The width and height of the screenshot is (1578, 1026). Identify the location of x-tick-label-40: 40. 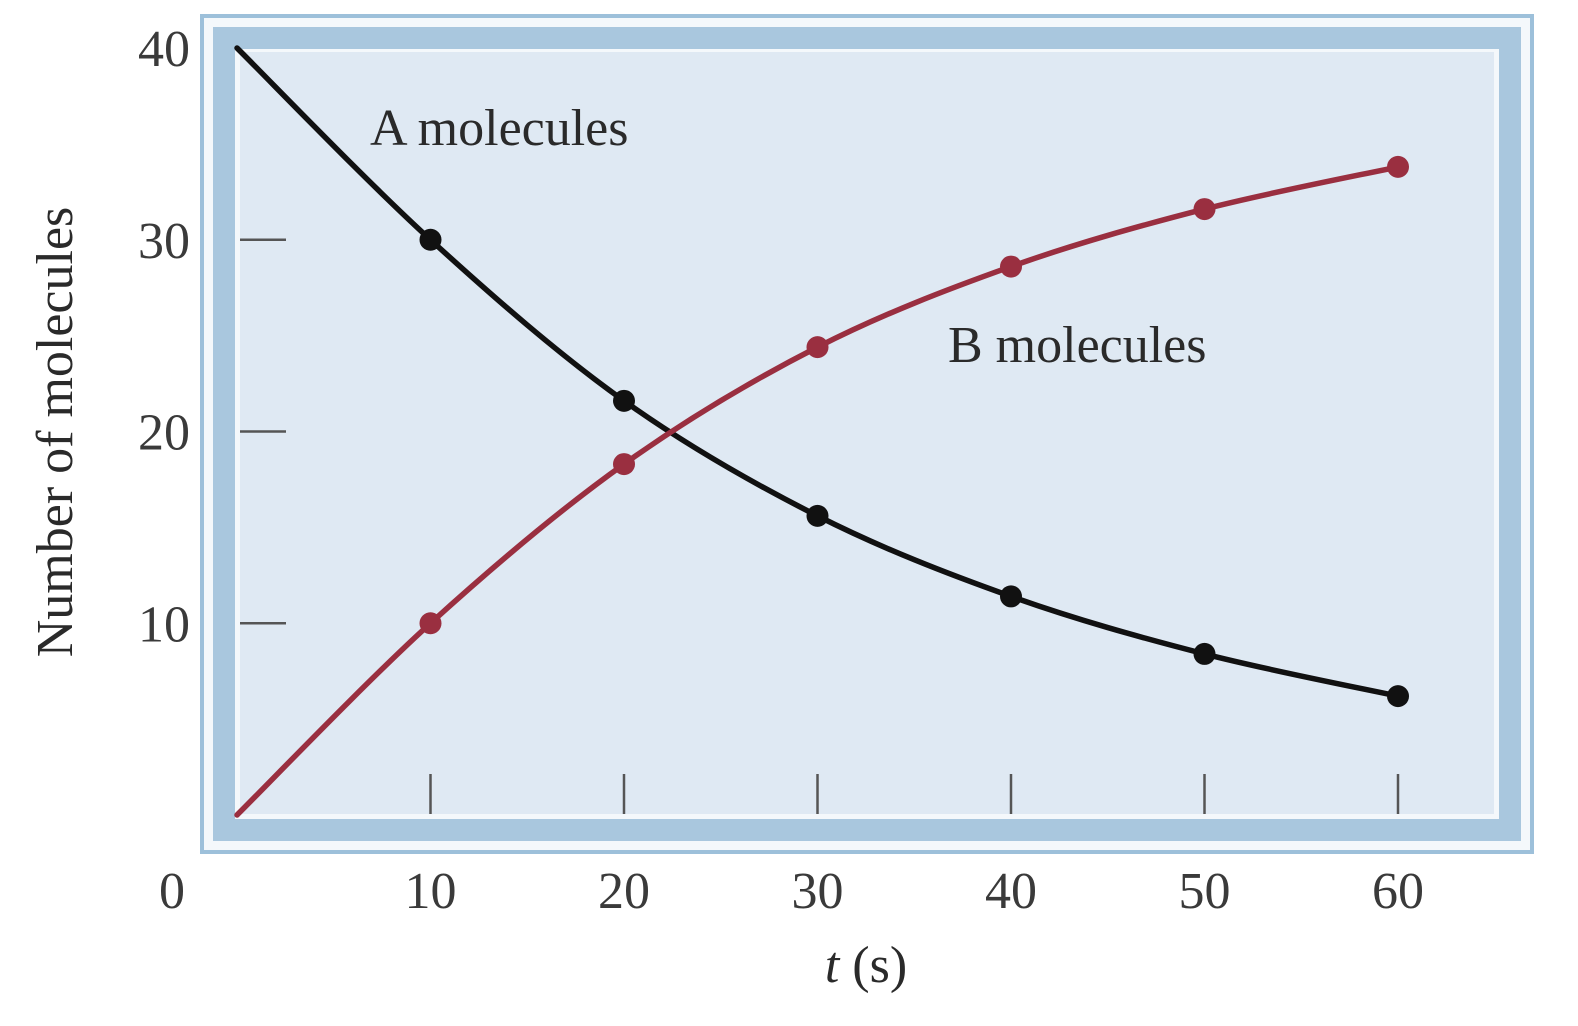
(1011, 891).